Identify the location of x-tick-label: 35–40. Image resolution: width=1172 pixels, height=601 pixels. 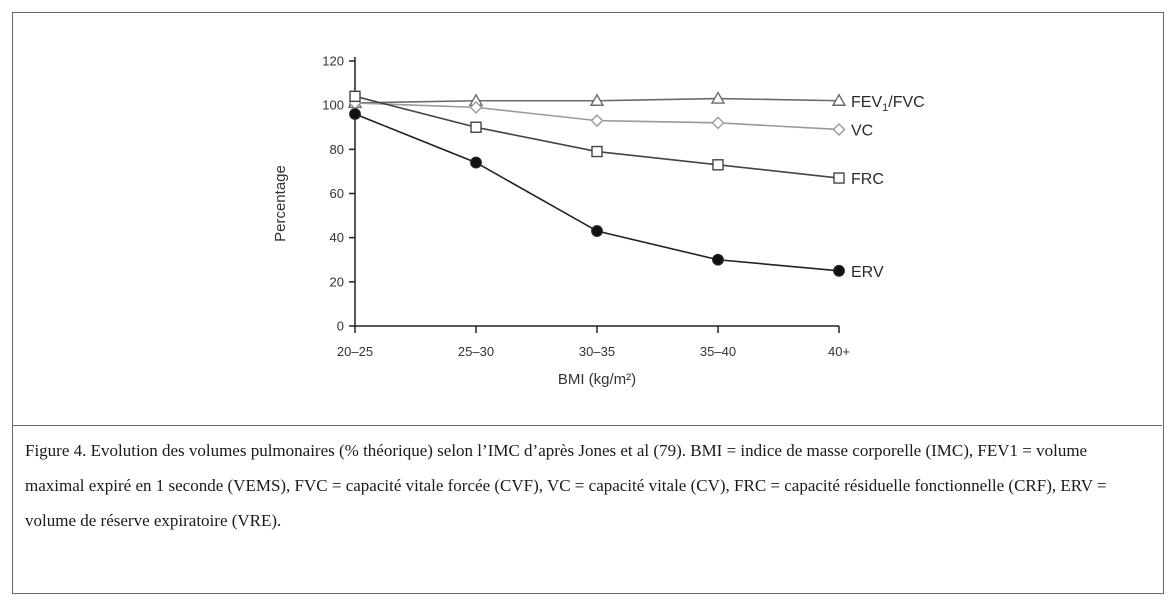
(718, 351).